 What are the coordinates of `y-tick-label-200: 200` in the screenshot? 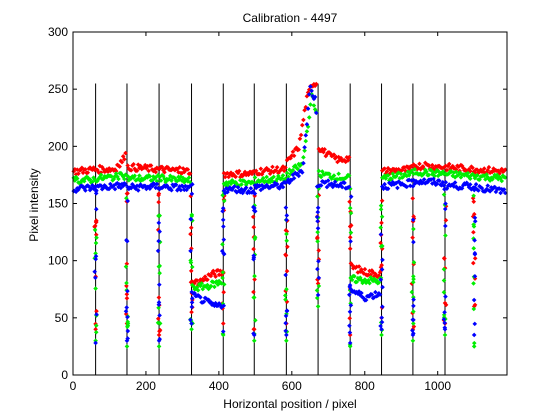 It's located at (58, 146).